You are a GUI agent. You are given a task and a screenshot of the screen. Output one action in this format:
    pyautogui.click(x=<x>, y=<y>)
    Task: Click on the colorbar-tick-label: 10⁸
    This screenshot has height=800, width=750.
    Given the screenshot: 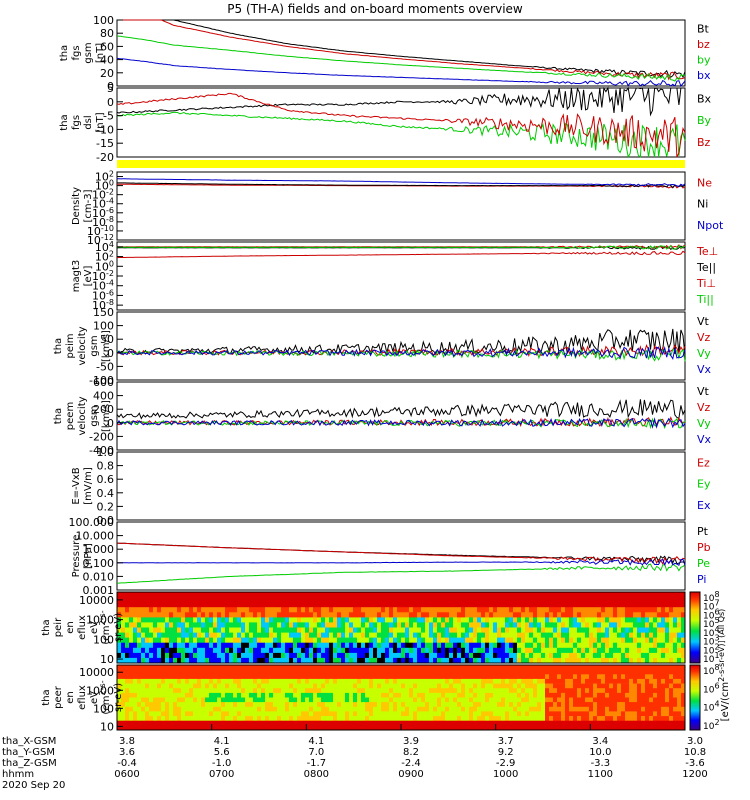 What is the action you would take?
    pyautogui.click(x=711, y=670)
    